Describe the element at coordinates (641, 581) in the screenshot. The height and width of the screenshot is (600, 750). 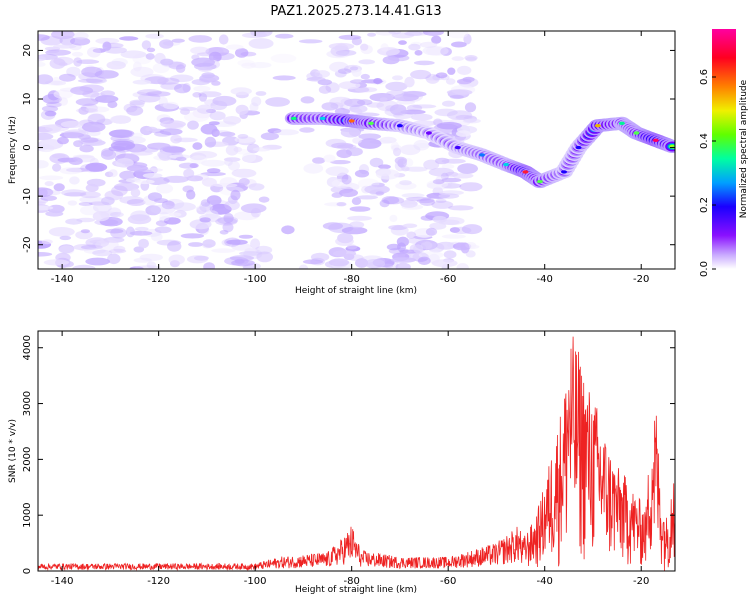
I see `x-tick-label: -20` at that location.